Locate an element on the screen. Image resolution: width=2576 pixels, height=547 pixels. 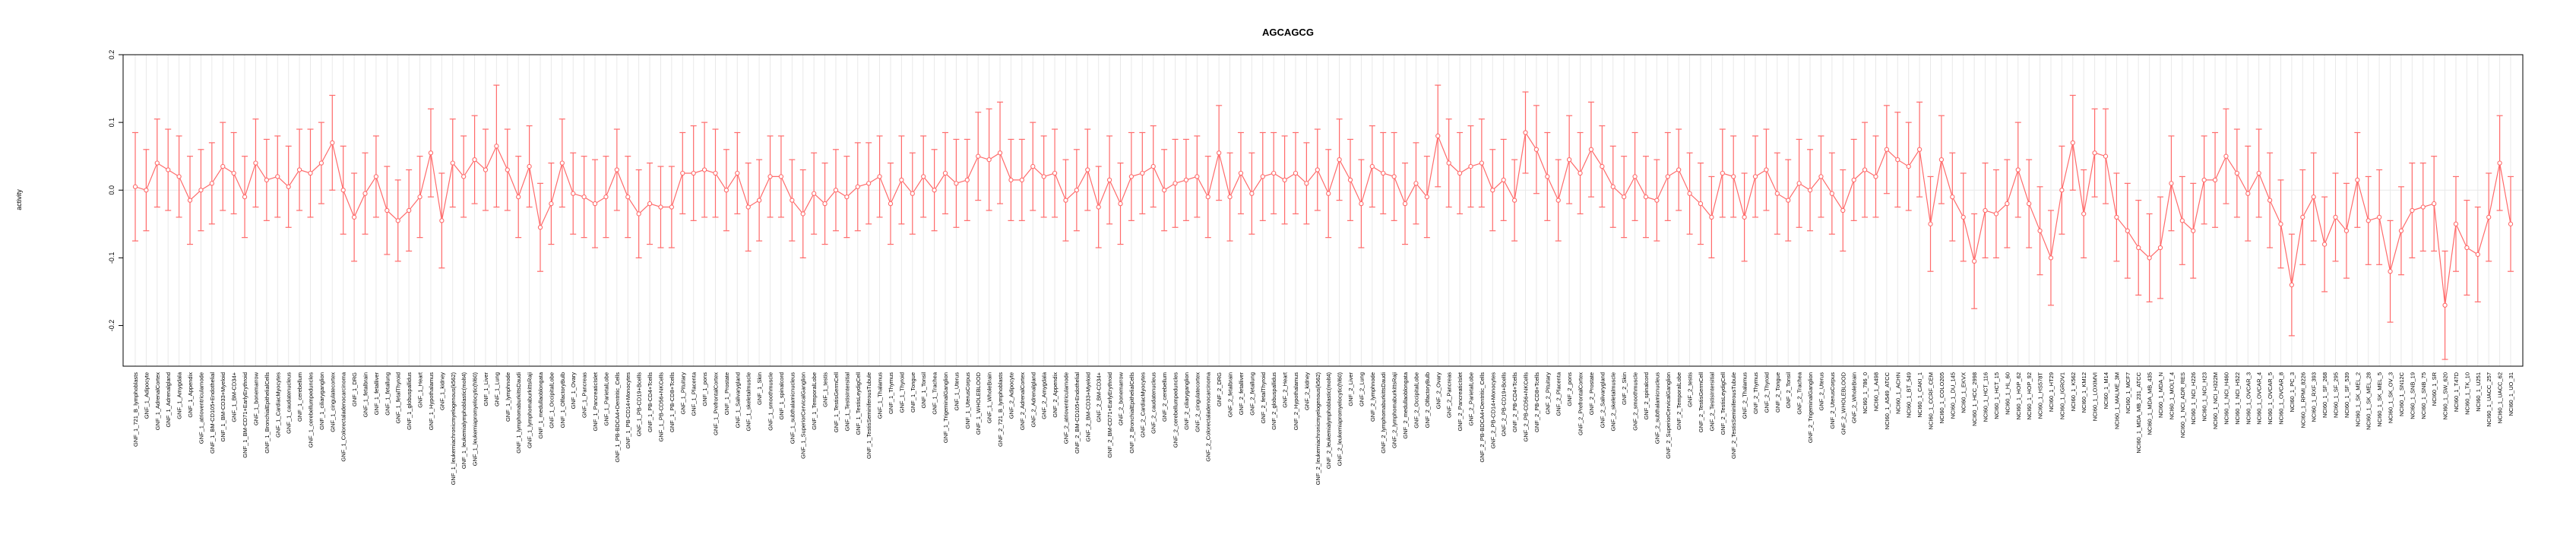
x-tick-label: GNF_1_ciliaryganglion is located at coordinates (321, 401).